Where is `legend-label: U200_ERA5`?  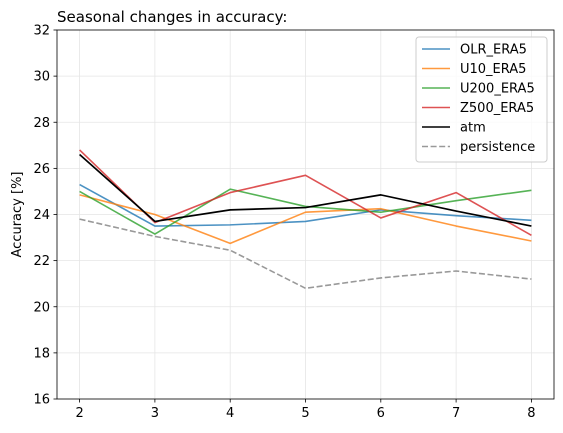
legend-label: U200_ERA5 is located at coordinates (497, 89).